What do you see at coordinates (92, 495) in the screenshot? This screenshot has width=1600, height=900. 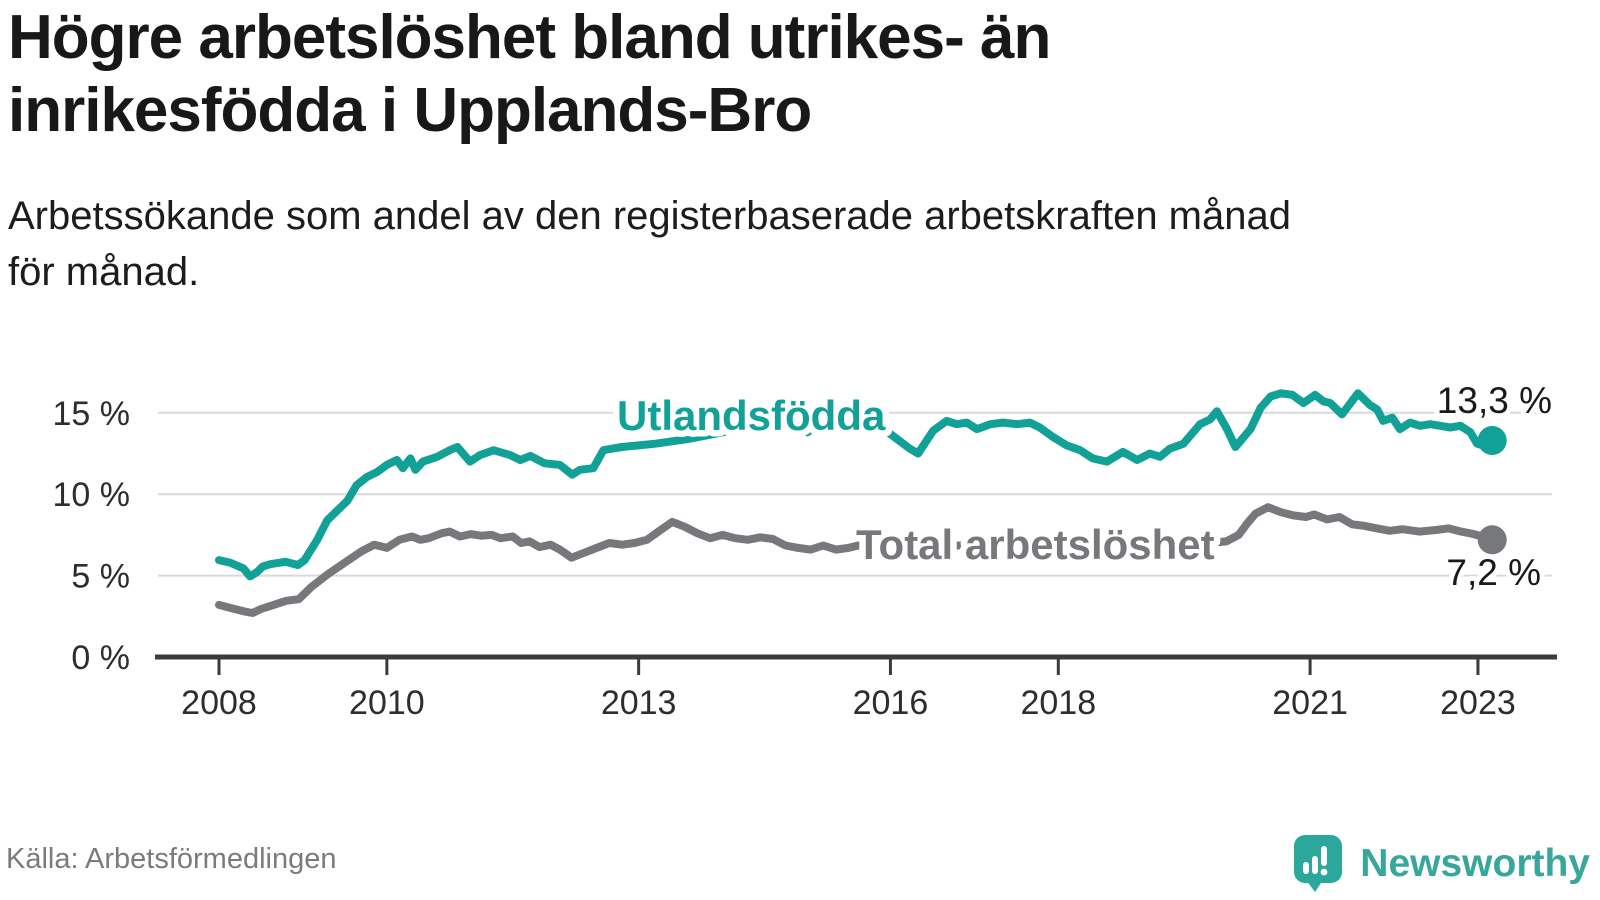 I see `y-tick-label-10: 10 %` at bounding box center [92, 495].